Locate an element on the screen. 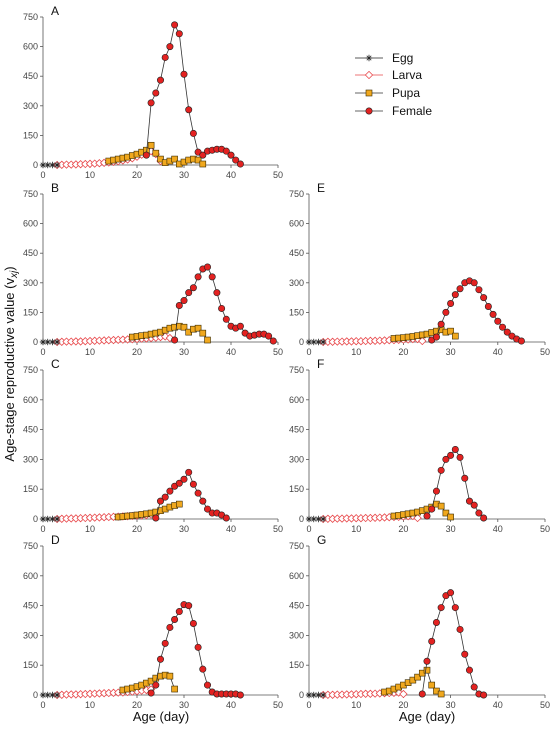 The image size is (550, 729). panel-f: 0 150 300 450 600 750 0 10 20 30 40 50 F is located at coordinates (419, 445).